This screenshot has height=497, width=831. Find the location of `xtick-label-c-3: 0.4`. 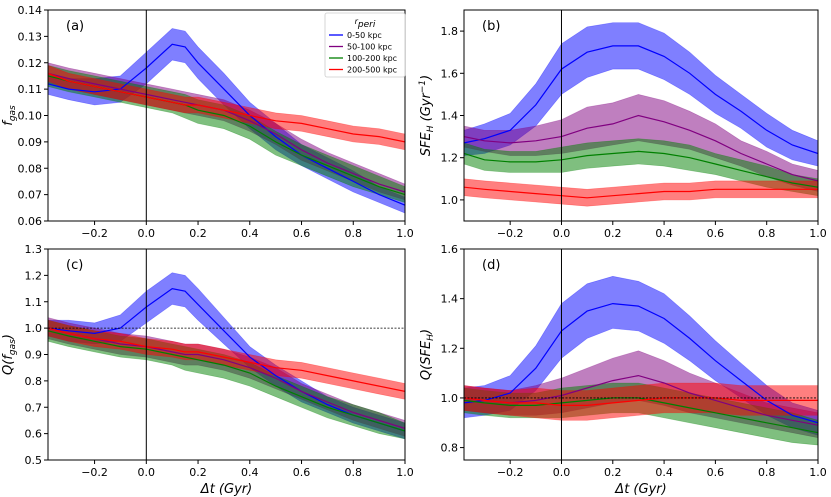

xtick-label-c-3: 0.4 is located at coordinates (250, 472).